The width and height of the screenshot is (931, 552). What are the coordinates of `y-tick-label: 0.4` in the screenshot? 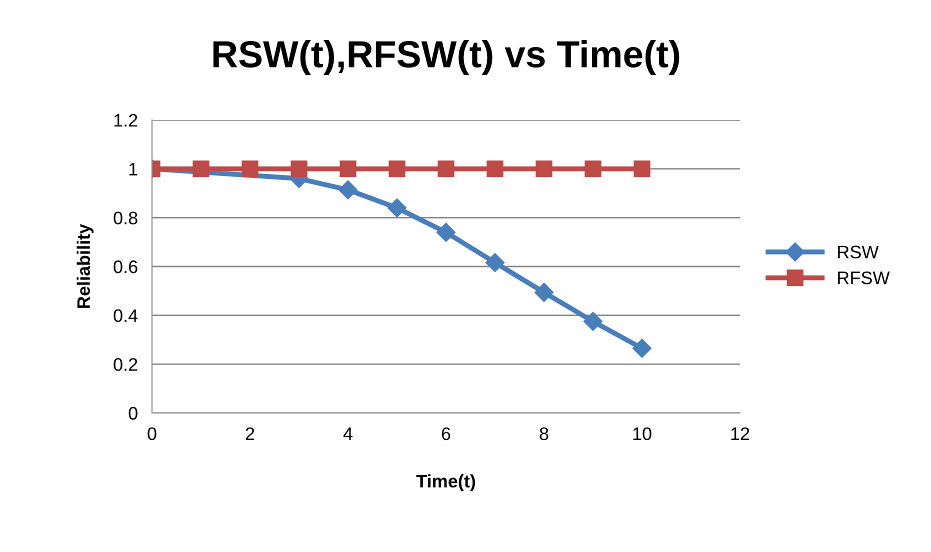 It's located at (126, 315).